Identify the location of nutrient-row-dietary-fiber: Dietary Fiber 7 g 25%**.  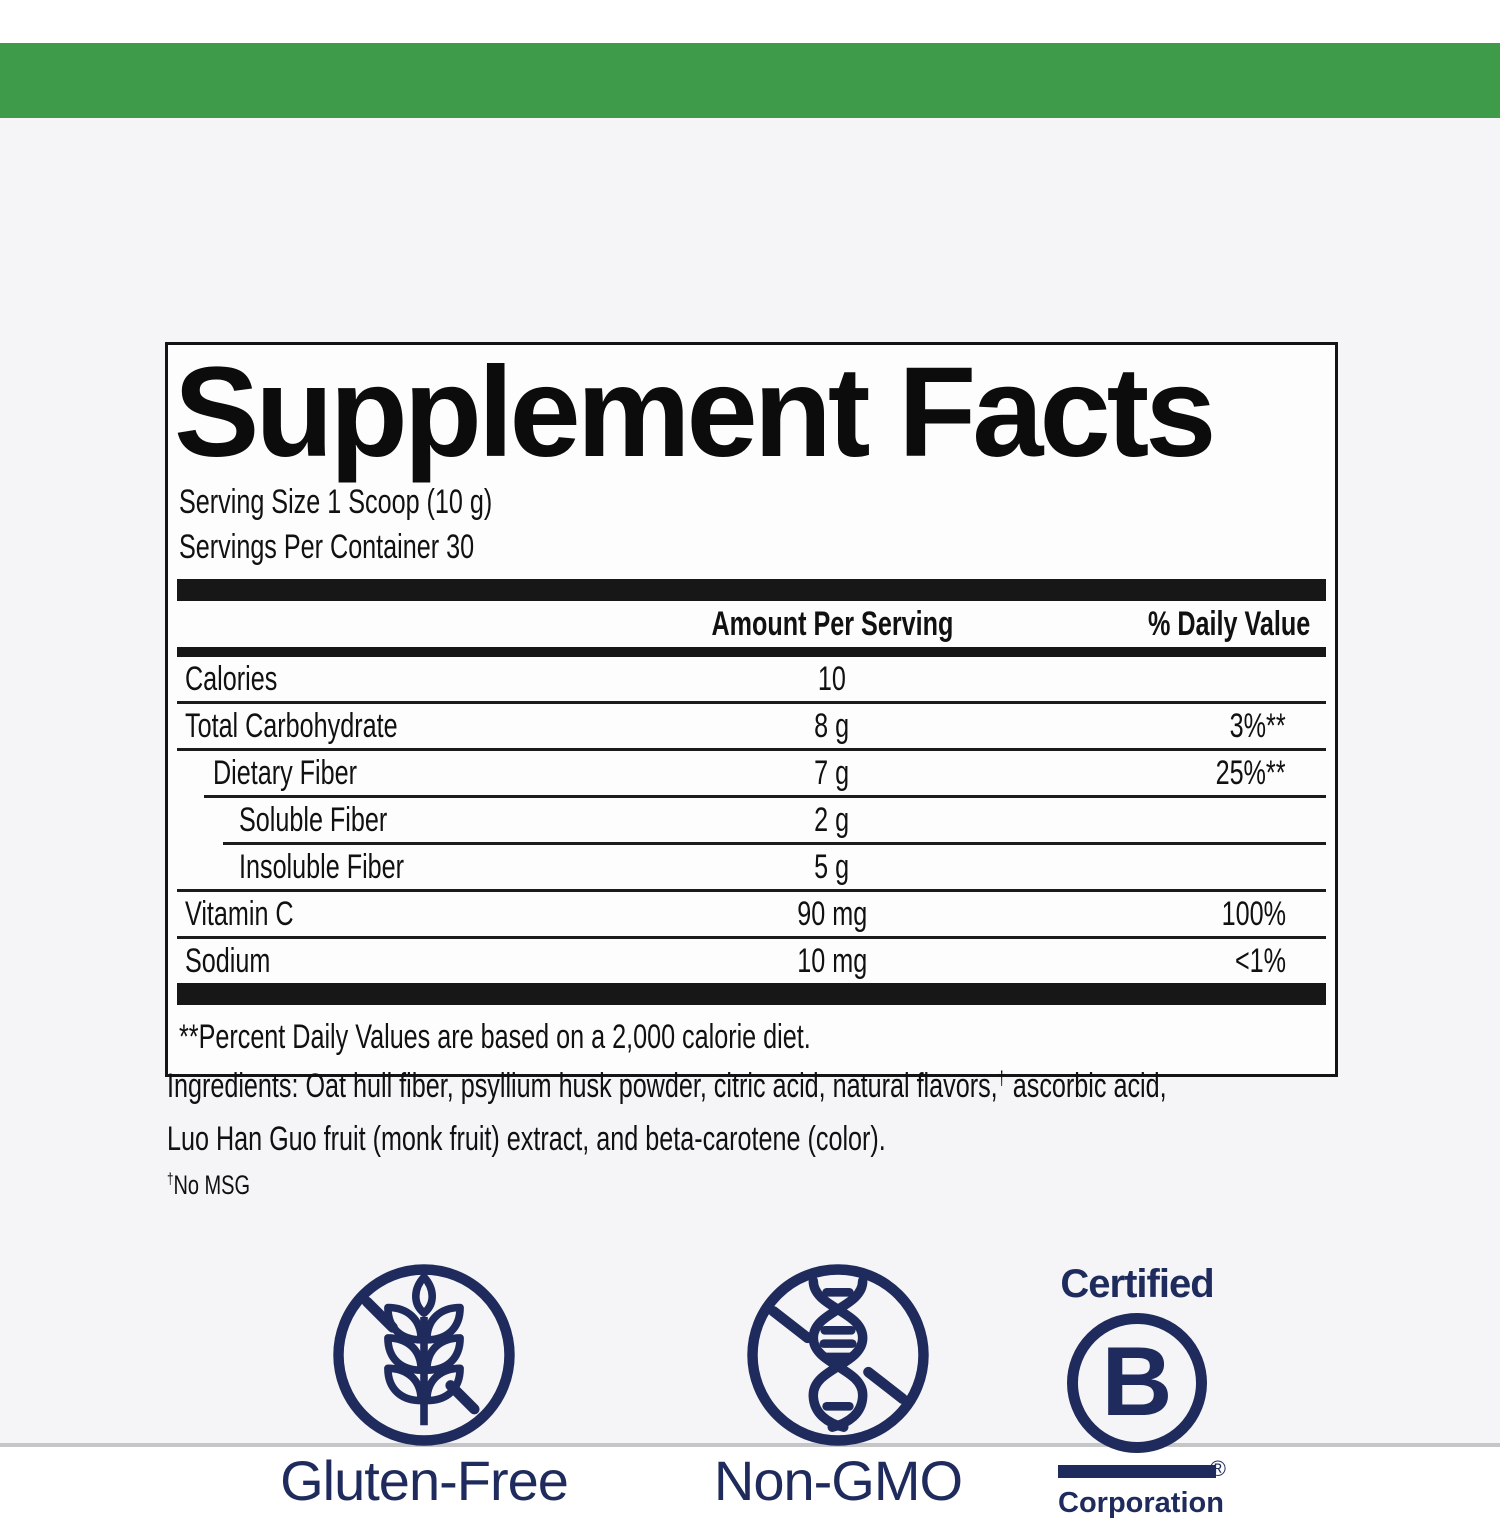
(749, 772).